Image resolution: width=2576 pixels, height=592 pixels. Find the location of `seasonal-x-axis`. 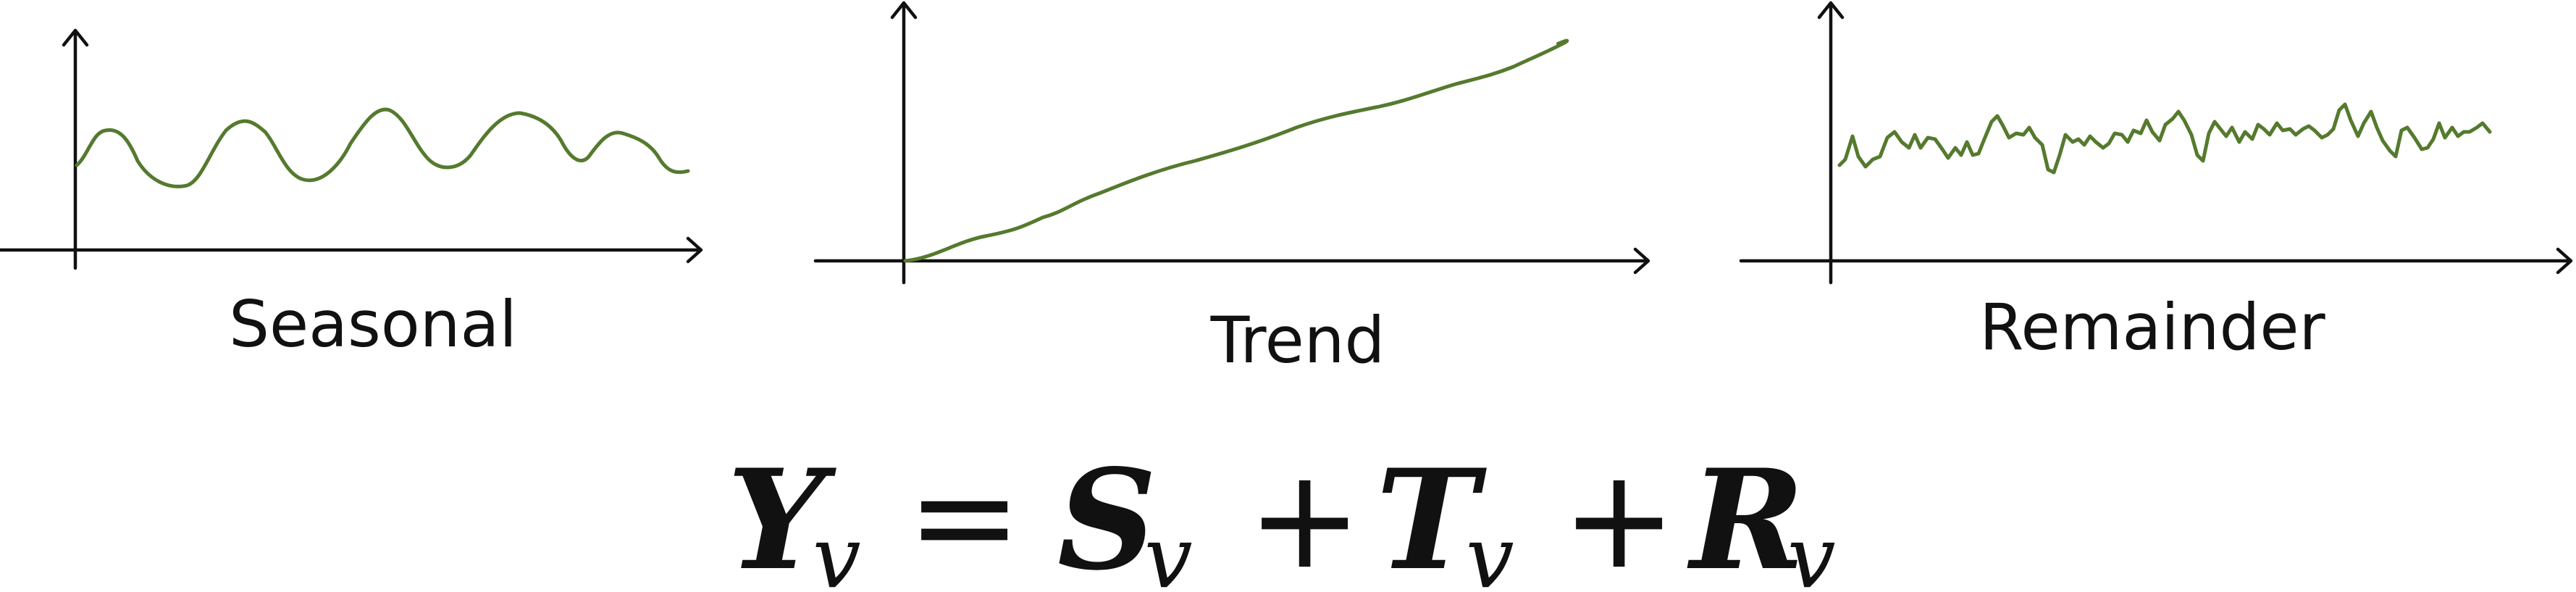

seasonal-x-axis is located at coordinates (351, 250).